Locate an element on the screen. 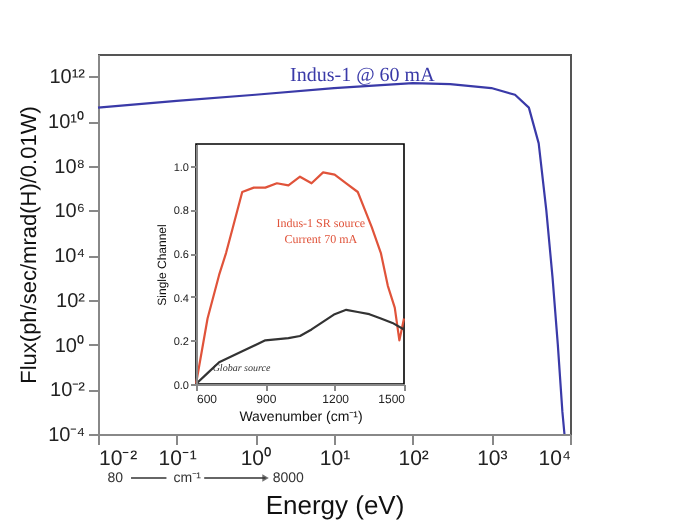 The width and height of the screenshot is (680, 526). x-axis-title: Energy (eV) is located at coordinates (335, 505).